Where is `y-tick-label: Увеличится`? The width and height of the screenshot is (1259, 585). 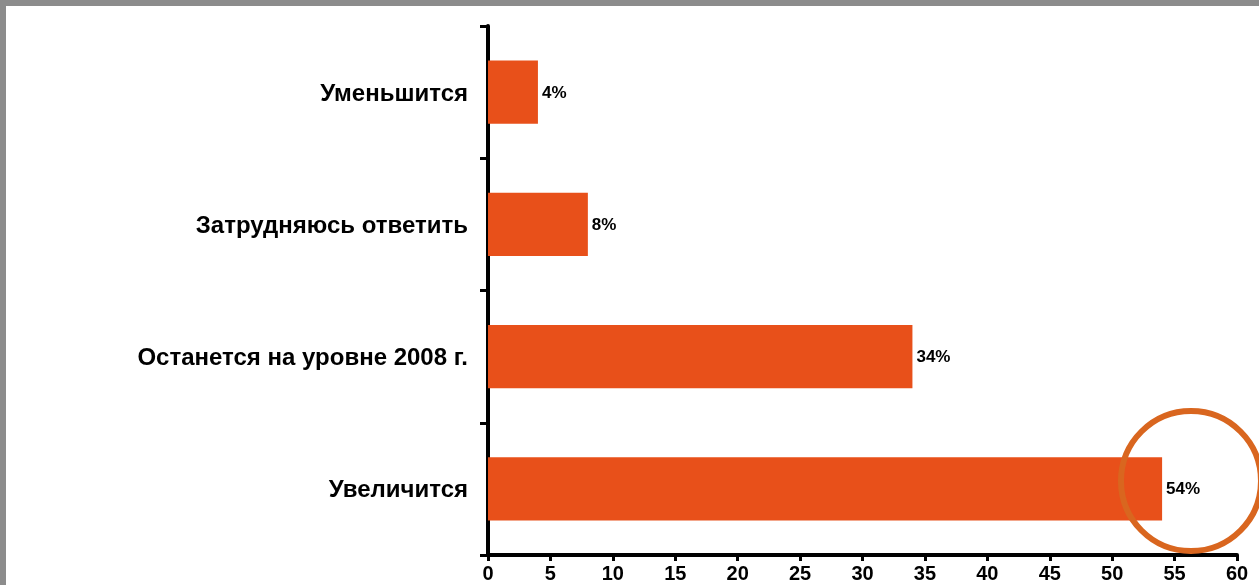
y-tick-label: Увеличится is located at coordinates (398, 489).